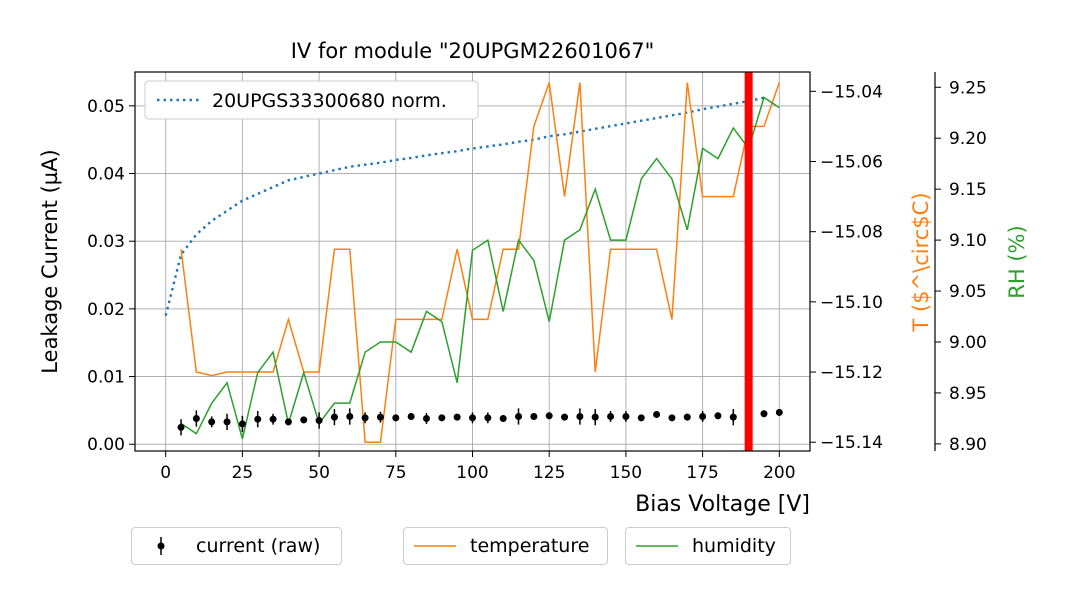 This screenshot has width=1080, height=604. What do you see at coordinates (473, 51) in the screenshot?
I see `chart-title: IV for module "20UPGM22601067"` at bounding box center [473, 51].